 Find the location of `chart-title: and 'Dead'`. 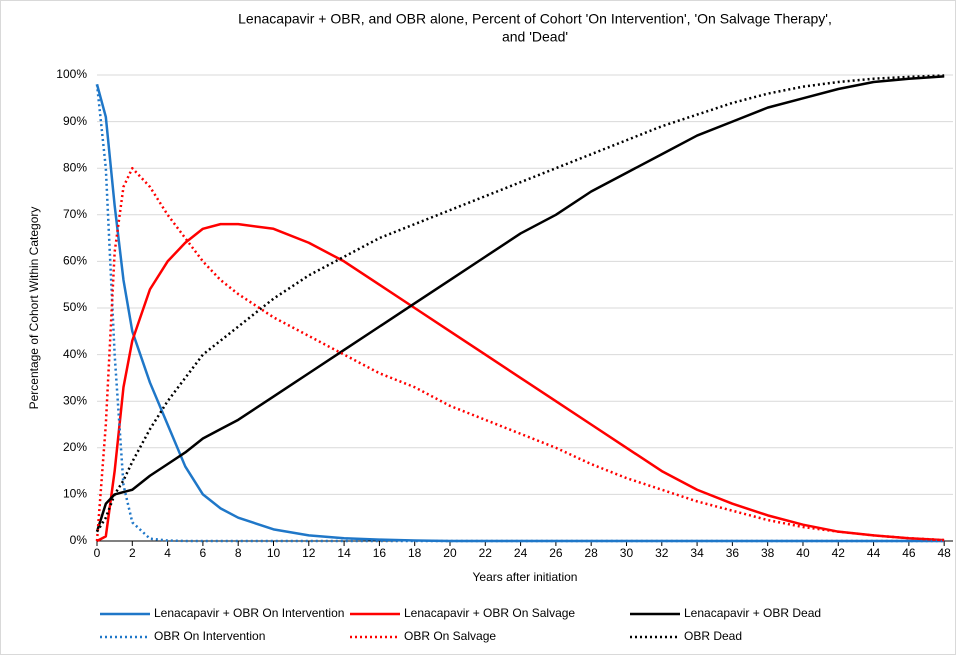

chart-title: and 'Dead' is located at coordinates (535, 37).